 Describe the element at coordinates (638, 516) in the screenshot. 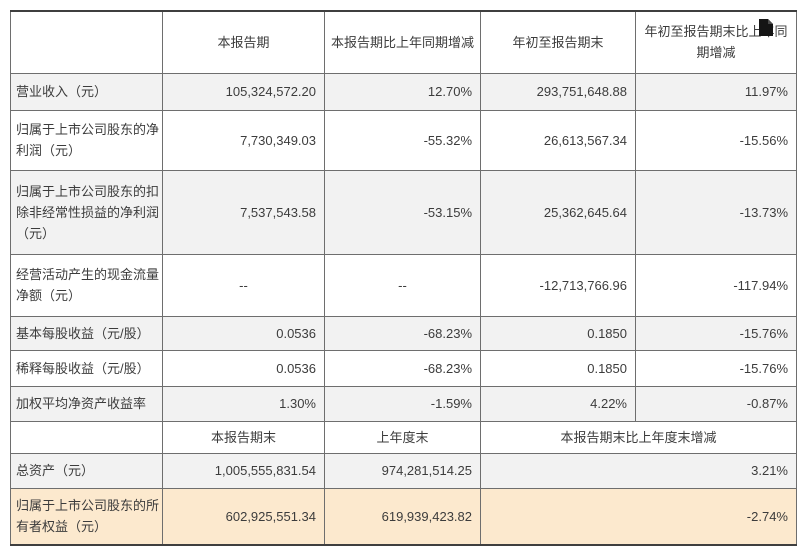

I see `equity-change: -2.74%` at that location.